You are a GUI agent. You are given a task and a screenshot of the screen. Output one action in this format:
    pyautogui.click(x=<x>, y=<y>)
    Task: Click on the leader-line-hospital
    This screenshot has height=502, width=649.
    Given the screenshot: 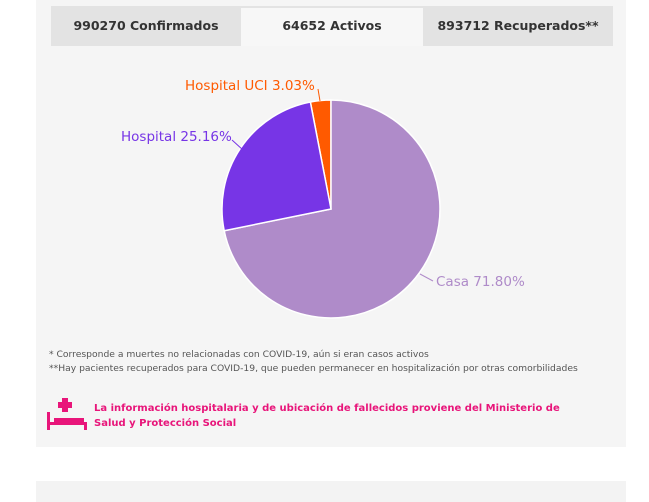 What is the action you would take?
    pyautogui.click(x=237, y=145)
    